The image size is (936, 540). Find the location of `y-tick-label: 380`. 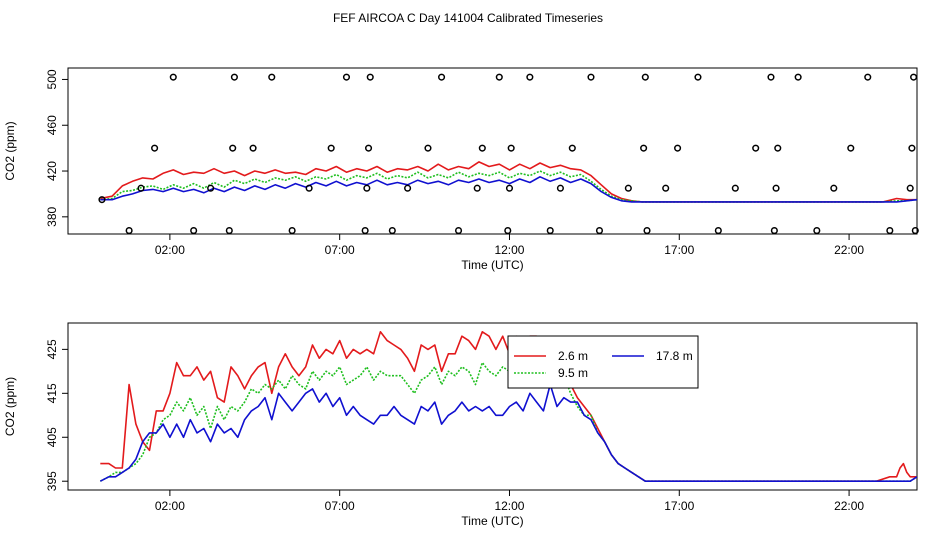

y-tick-label: 380 is located at coordinates (52, 216).